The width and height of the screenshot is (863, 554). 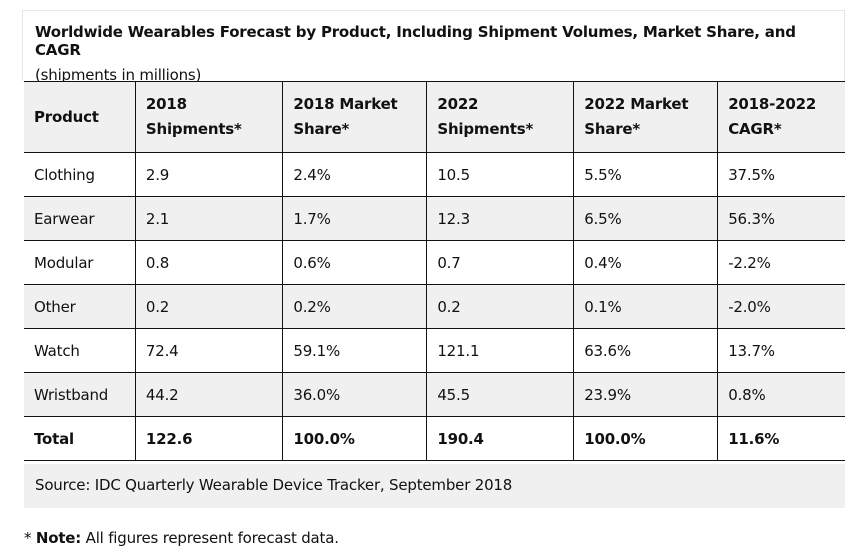 I want to click on value-cell: 72.4, so click(x=209, y=350).